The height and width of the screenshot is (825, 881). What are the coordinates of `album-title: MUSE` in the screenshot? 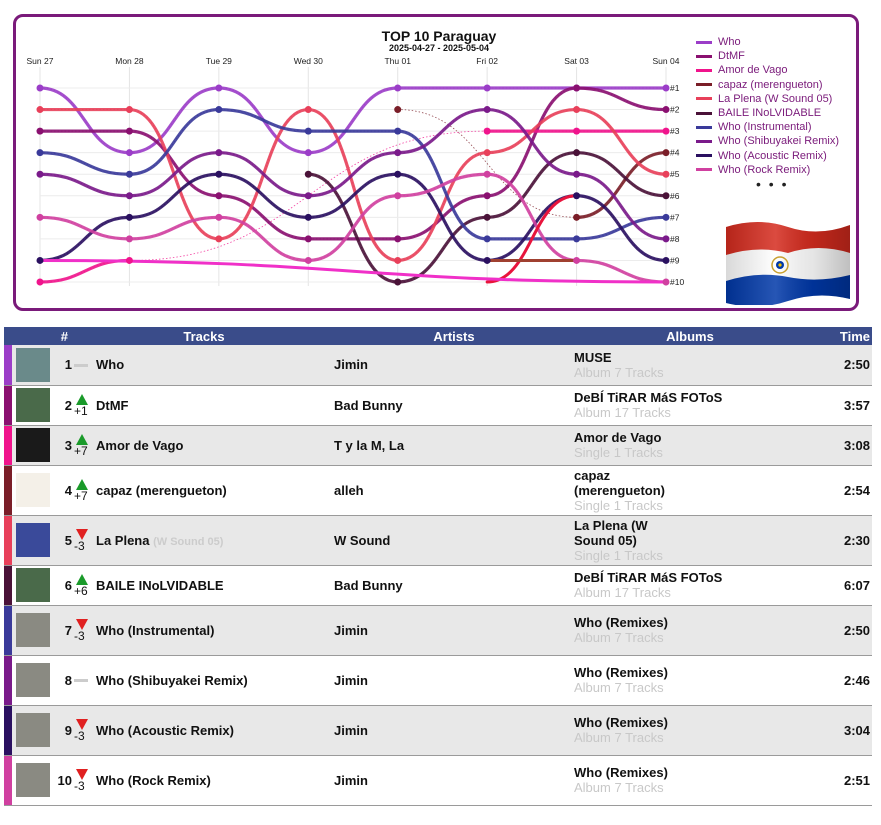 It's located at (593, 357).